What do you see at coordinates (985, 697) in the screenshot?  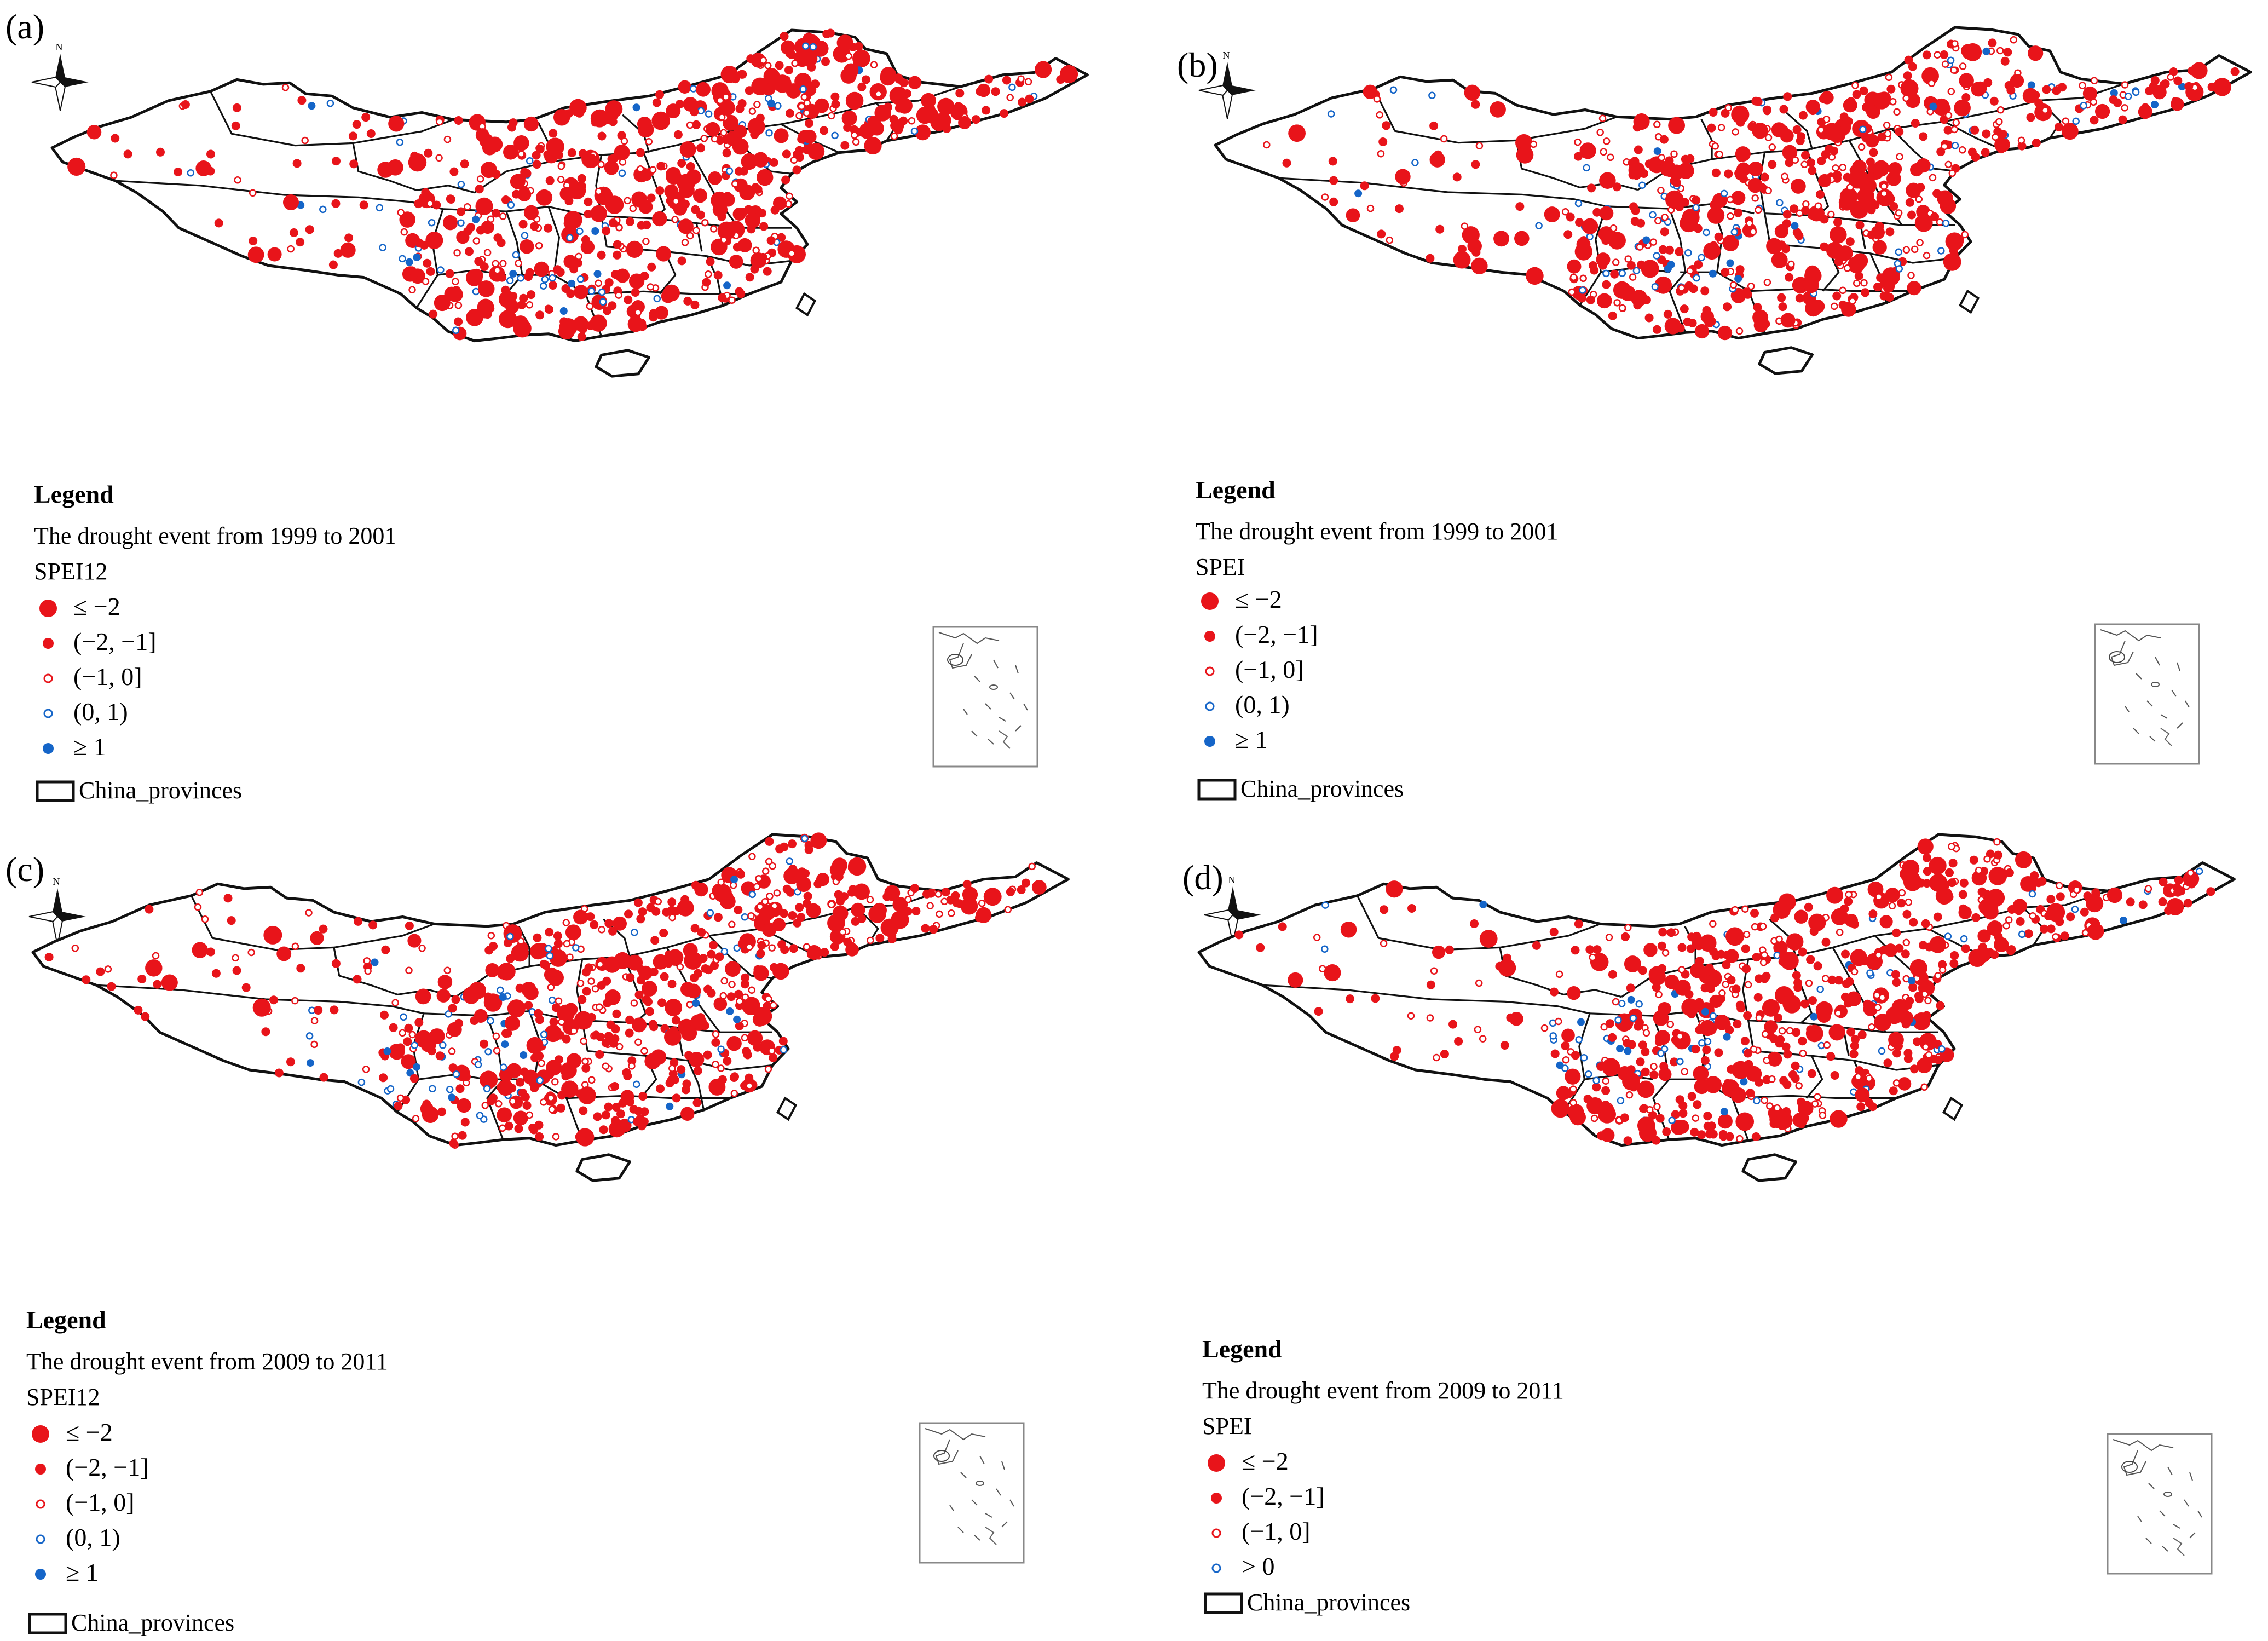 I see `south-china-sea-inset` at bounding box center [985, 697].